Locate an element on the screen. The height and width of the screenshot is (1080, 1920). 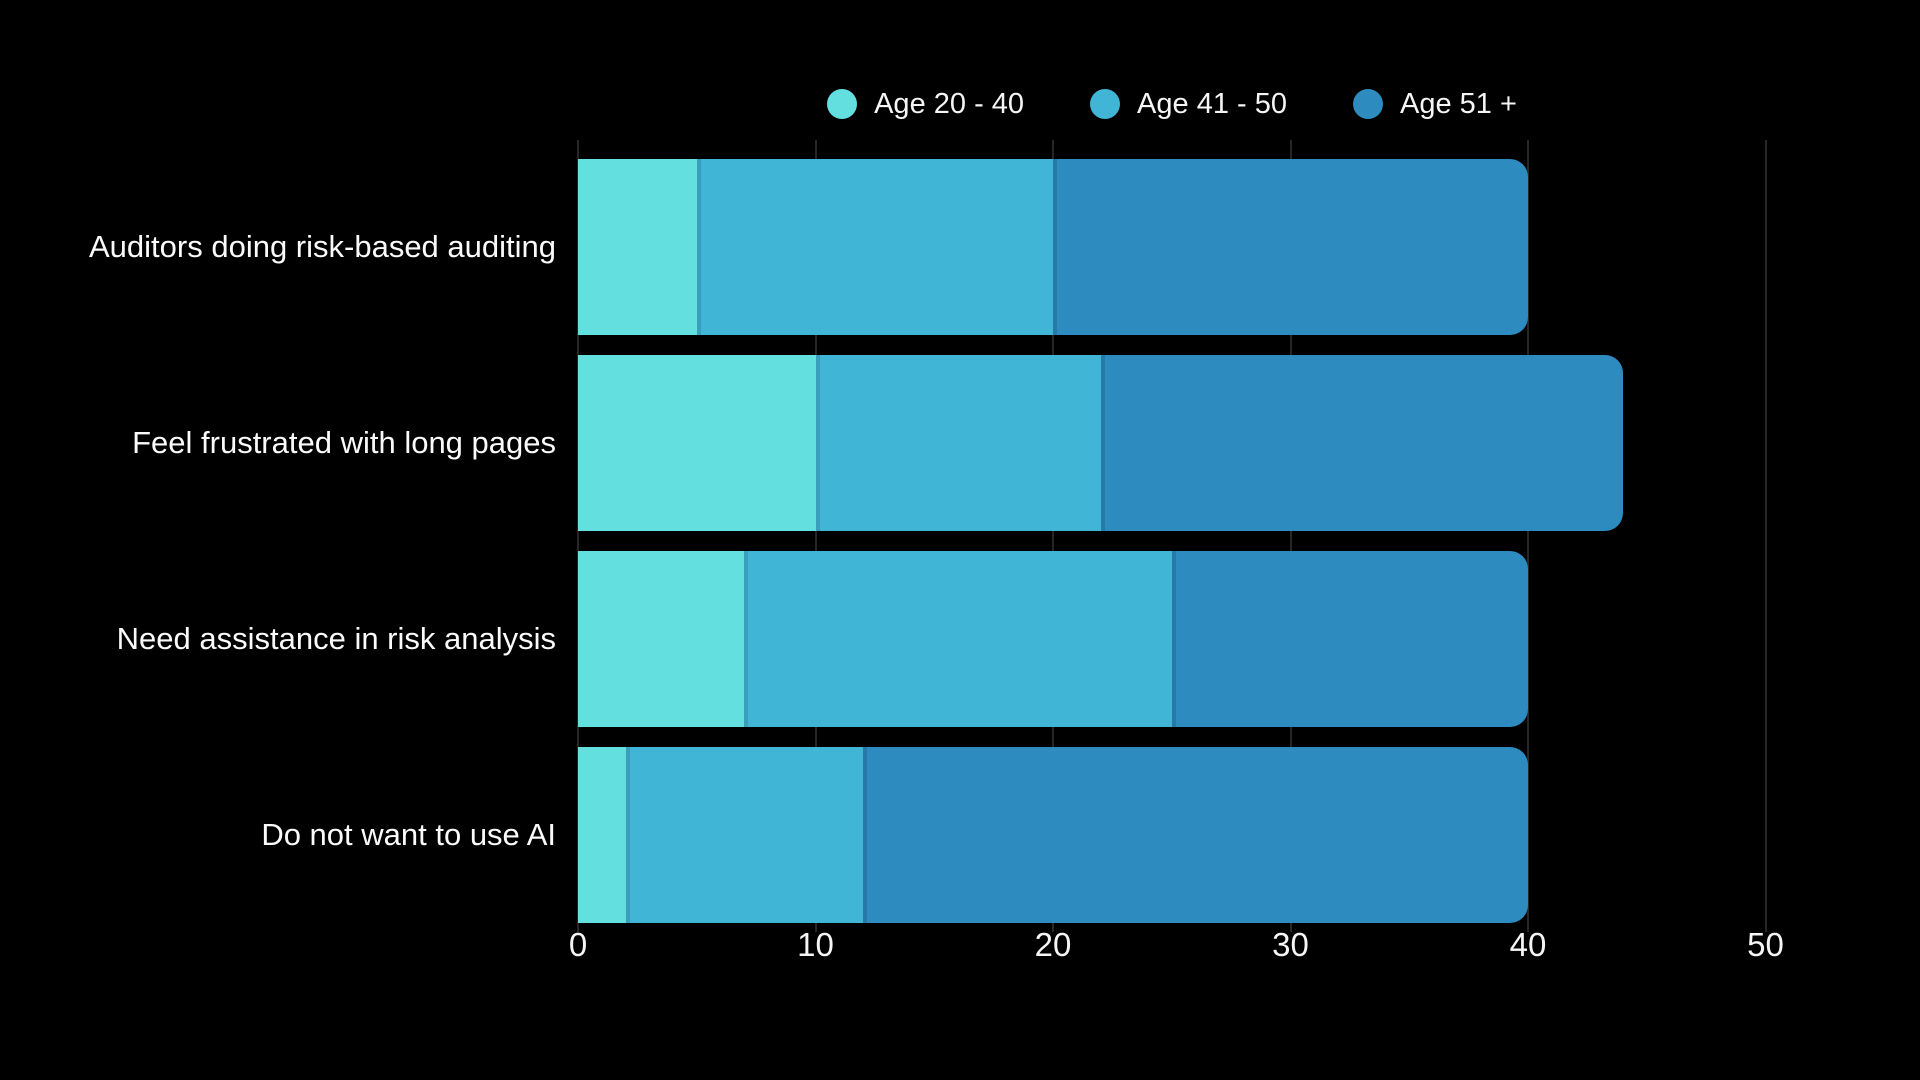
category-label: Feel frustrated with long pages is located at coordinates (344, 442).